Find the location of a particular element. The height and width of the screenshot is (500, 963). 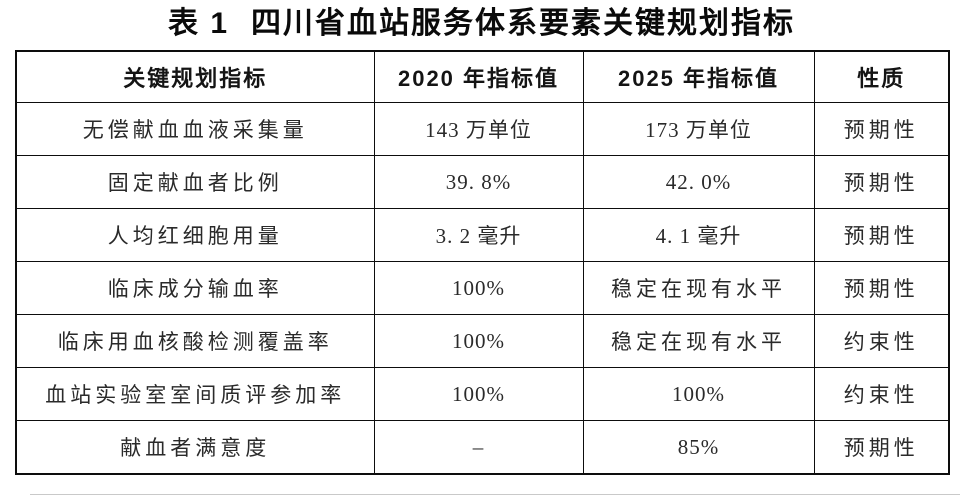

table-header-row: 关键规划指标 2020 年指标值 2025 年指标值 性质 is located at coordinates (482, 76).